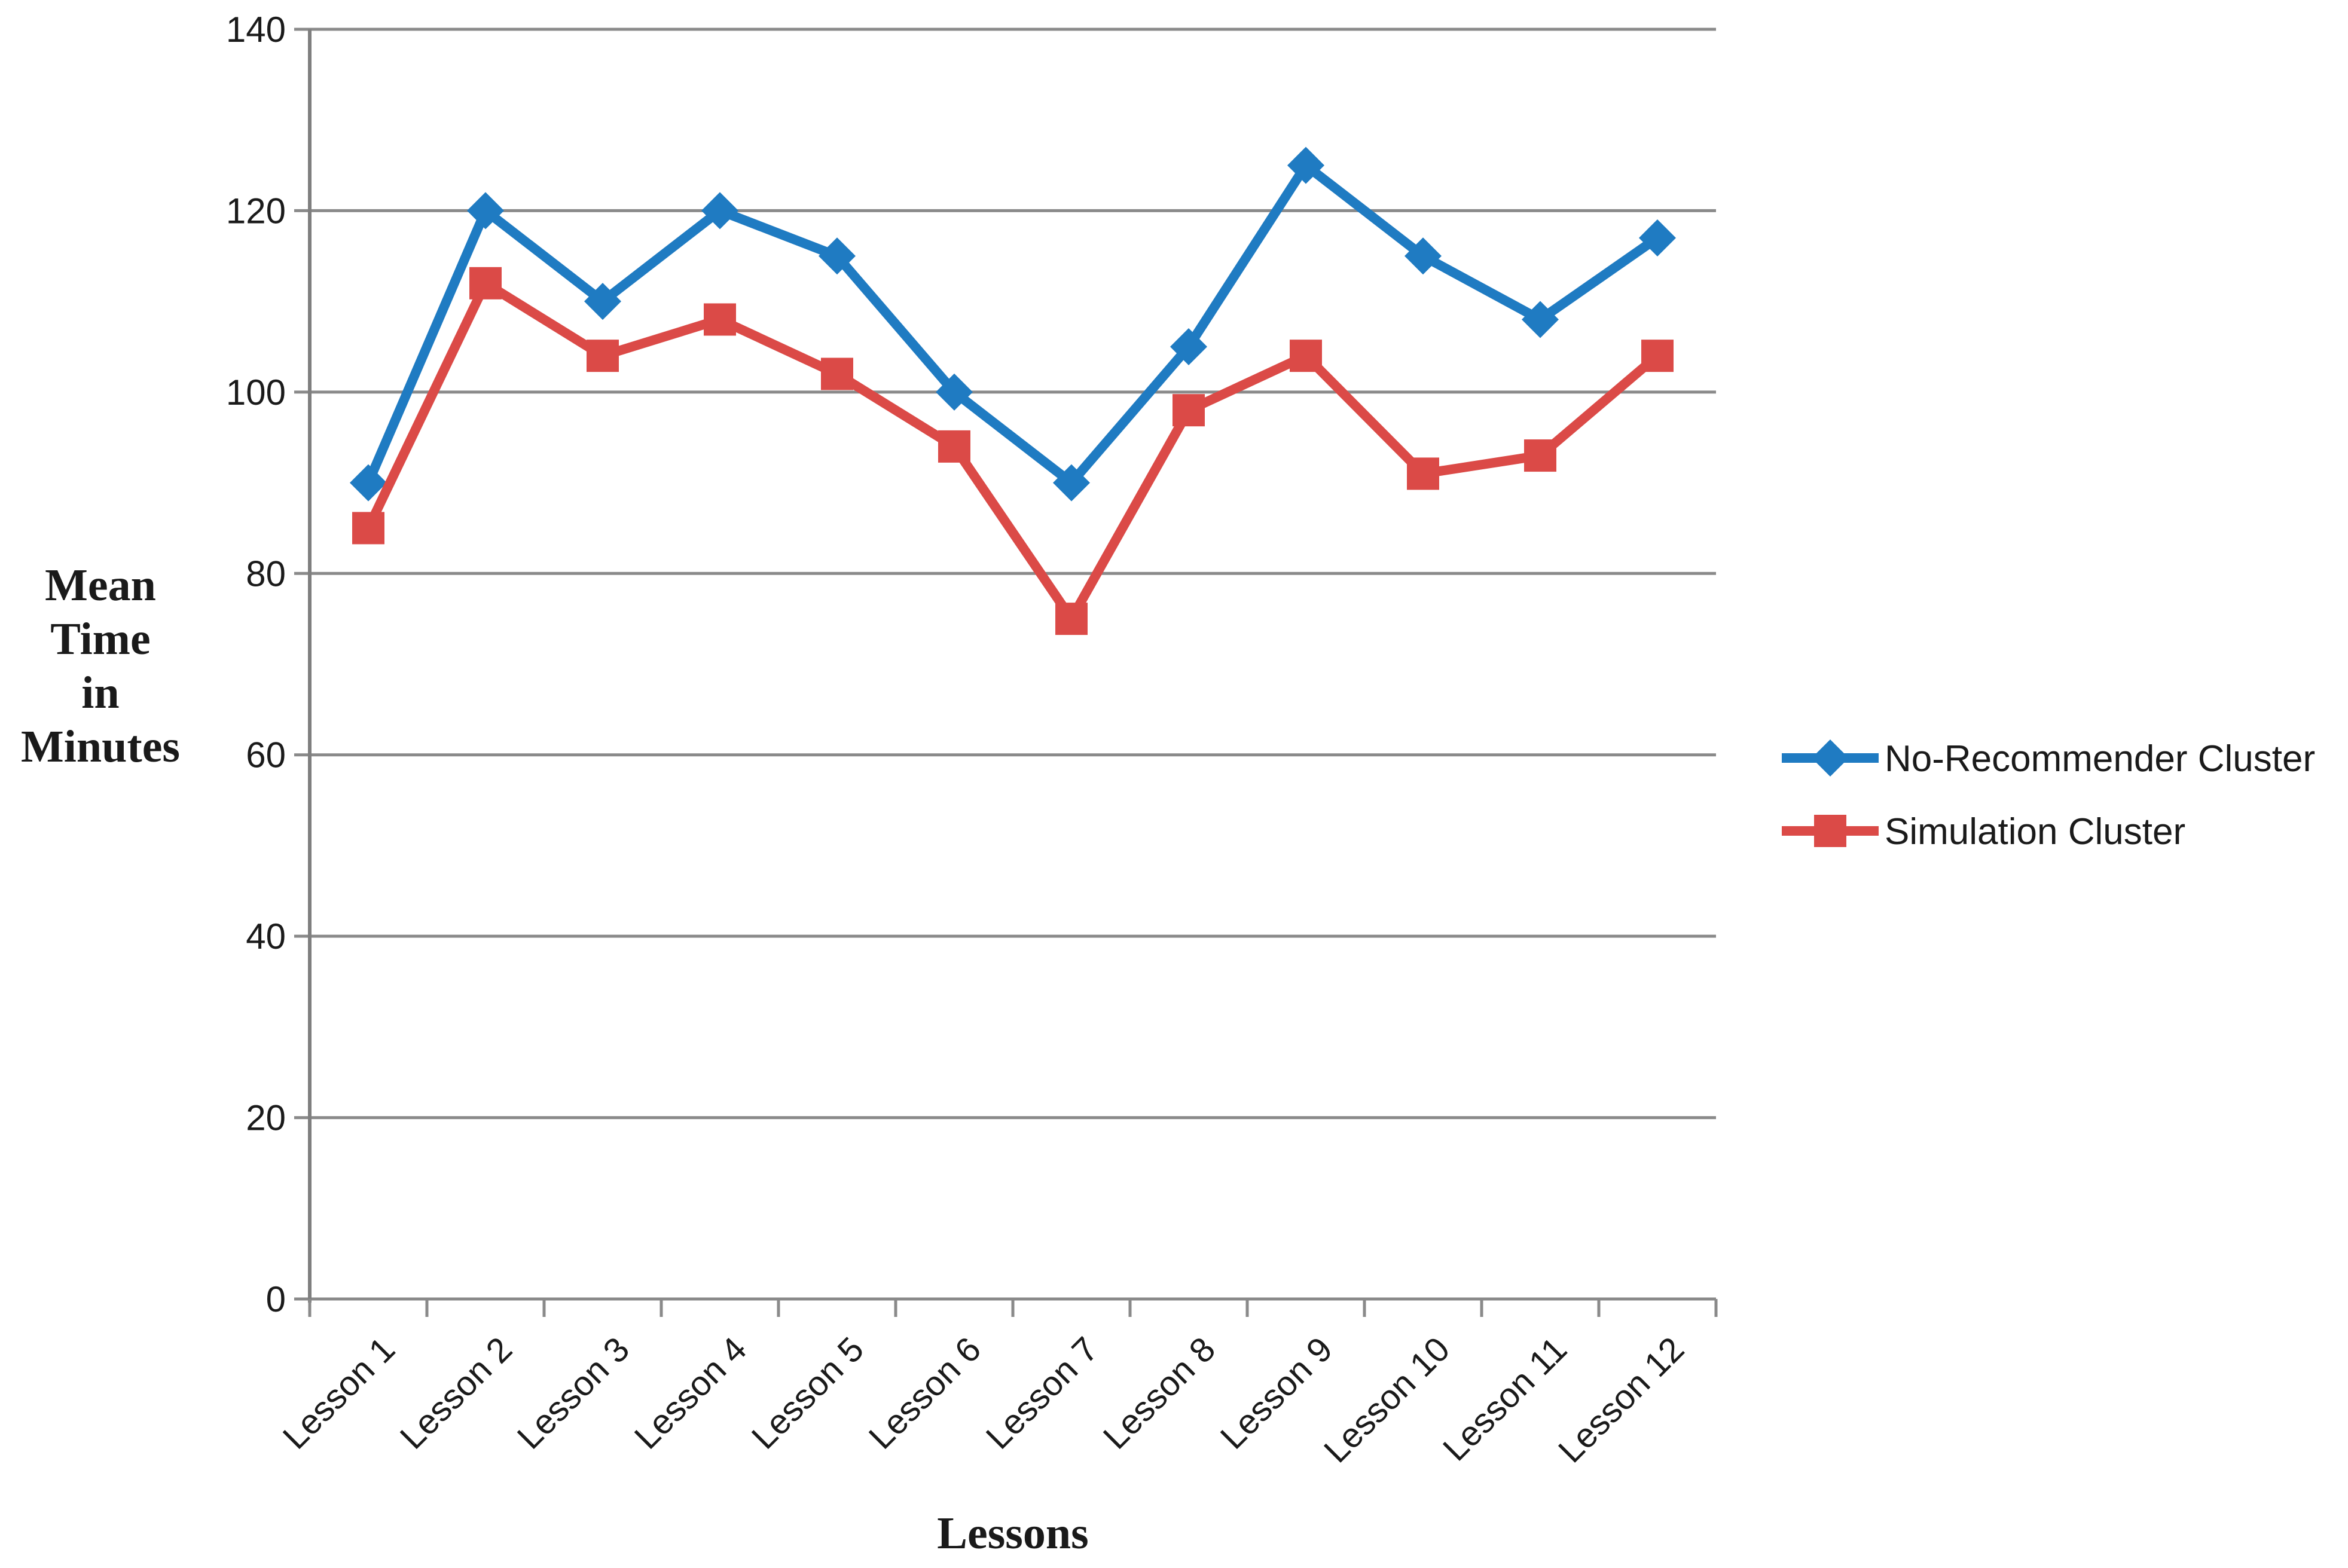  I want to click on x-tick-label-lesson-7: Lesson 7, so click(1042, 1393).